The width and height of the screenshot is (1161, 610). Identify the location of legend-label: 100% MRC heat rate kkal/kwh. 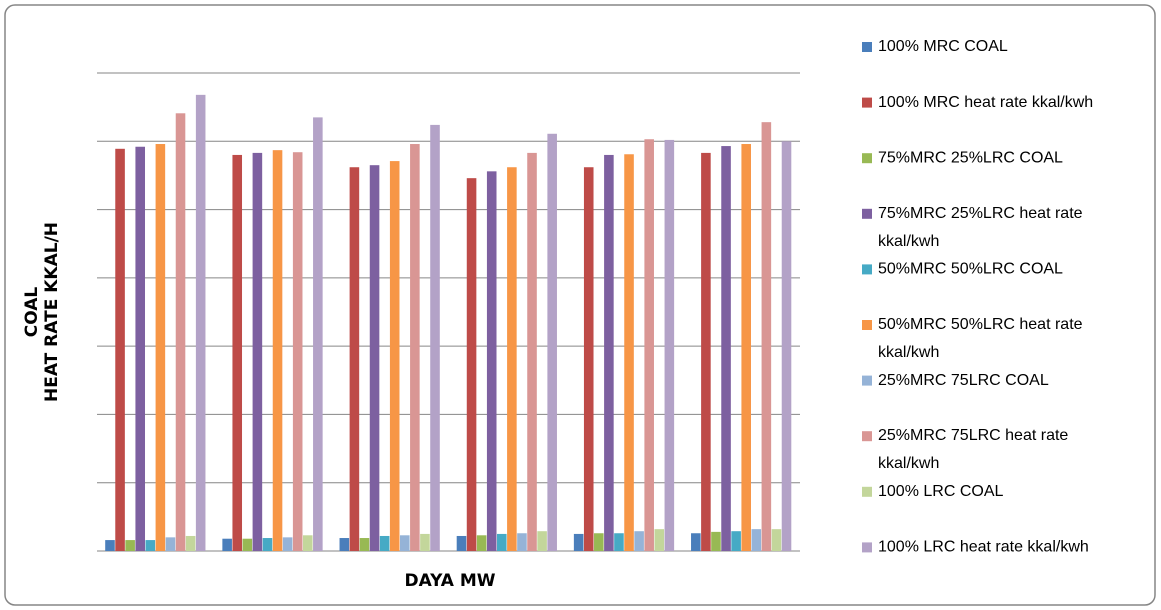
(985, 102).